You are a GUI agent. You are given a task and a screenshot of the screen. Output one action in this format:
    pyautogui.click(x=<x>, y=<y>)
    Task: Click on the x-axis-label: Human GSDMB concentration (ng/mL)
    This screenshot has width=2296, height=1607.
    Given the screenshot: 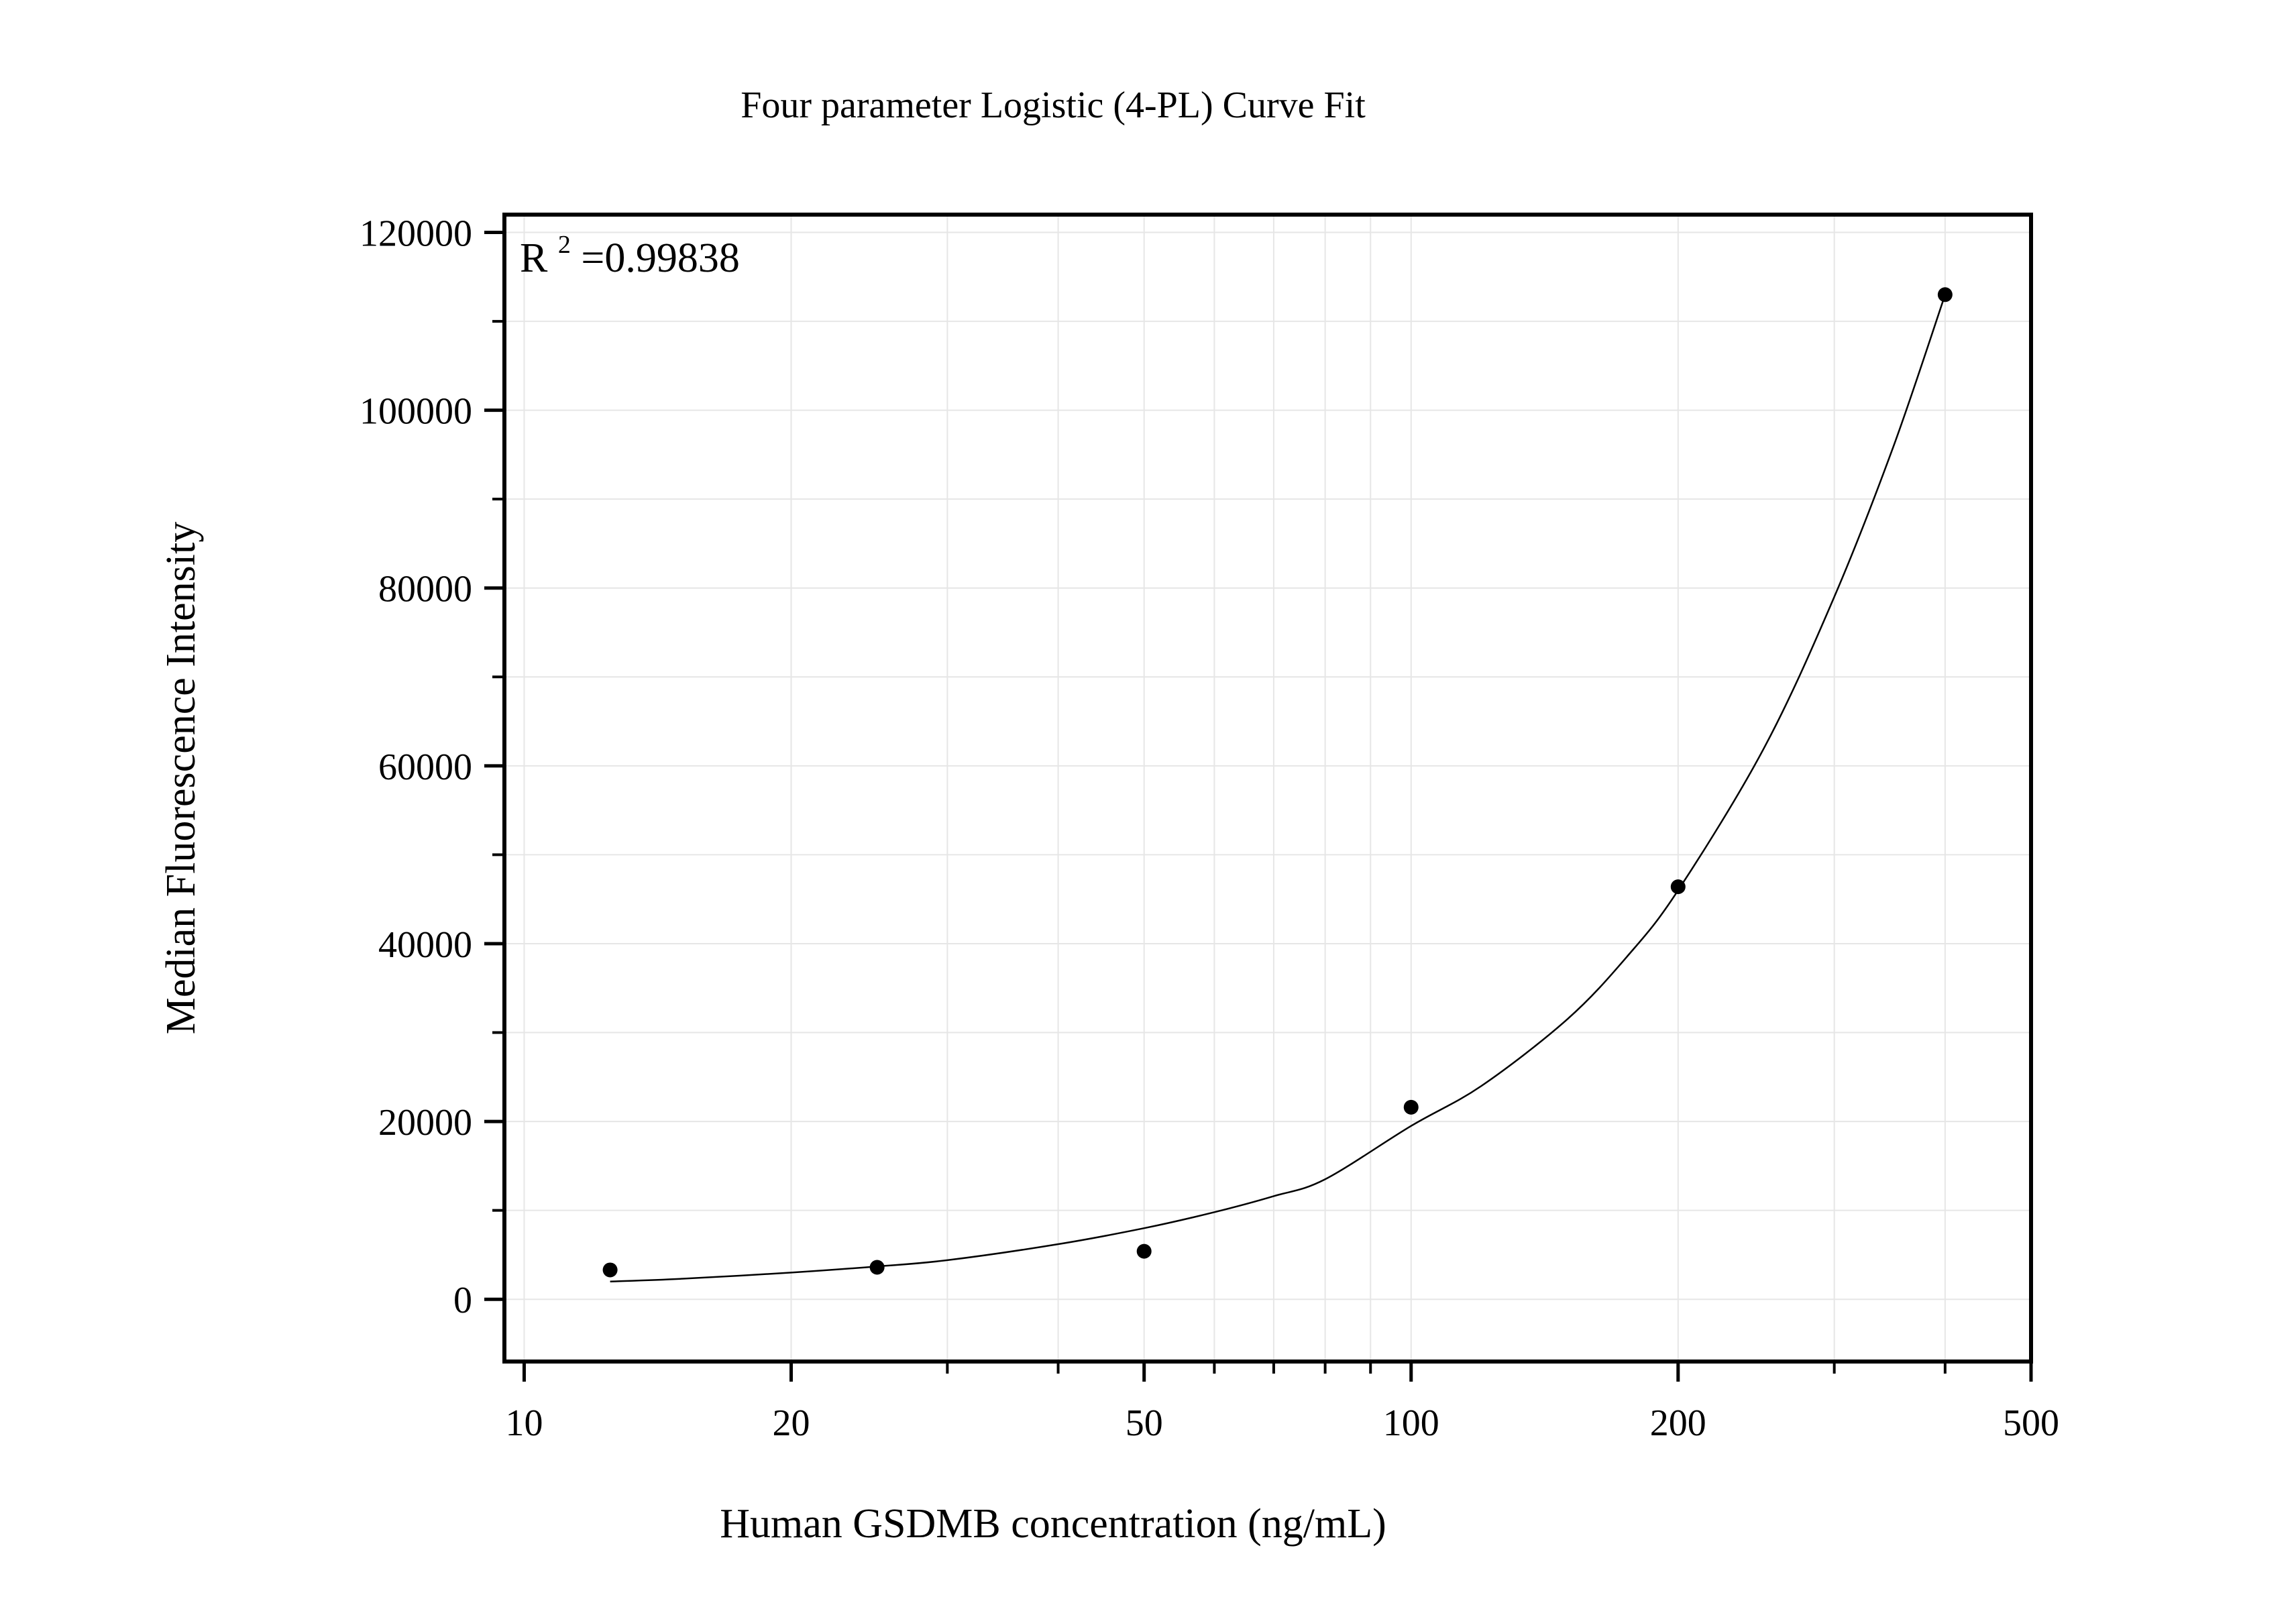 What is the action you would take?
    pyautogui.click(x=1053, y=1524)
    